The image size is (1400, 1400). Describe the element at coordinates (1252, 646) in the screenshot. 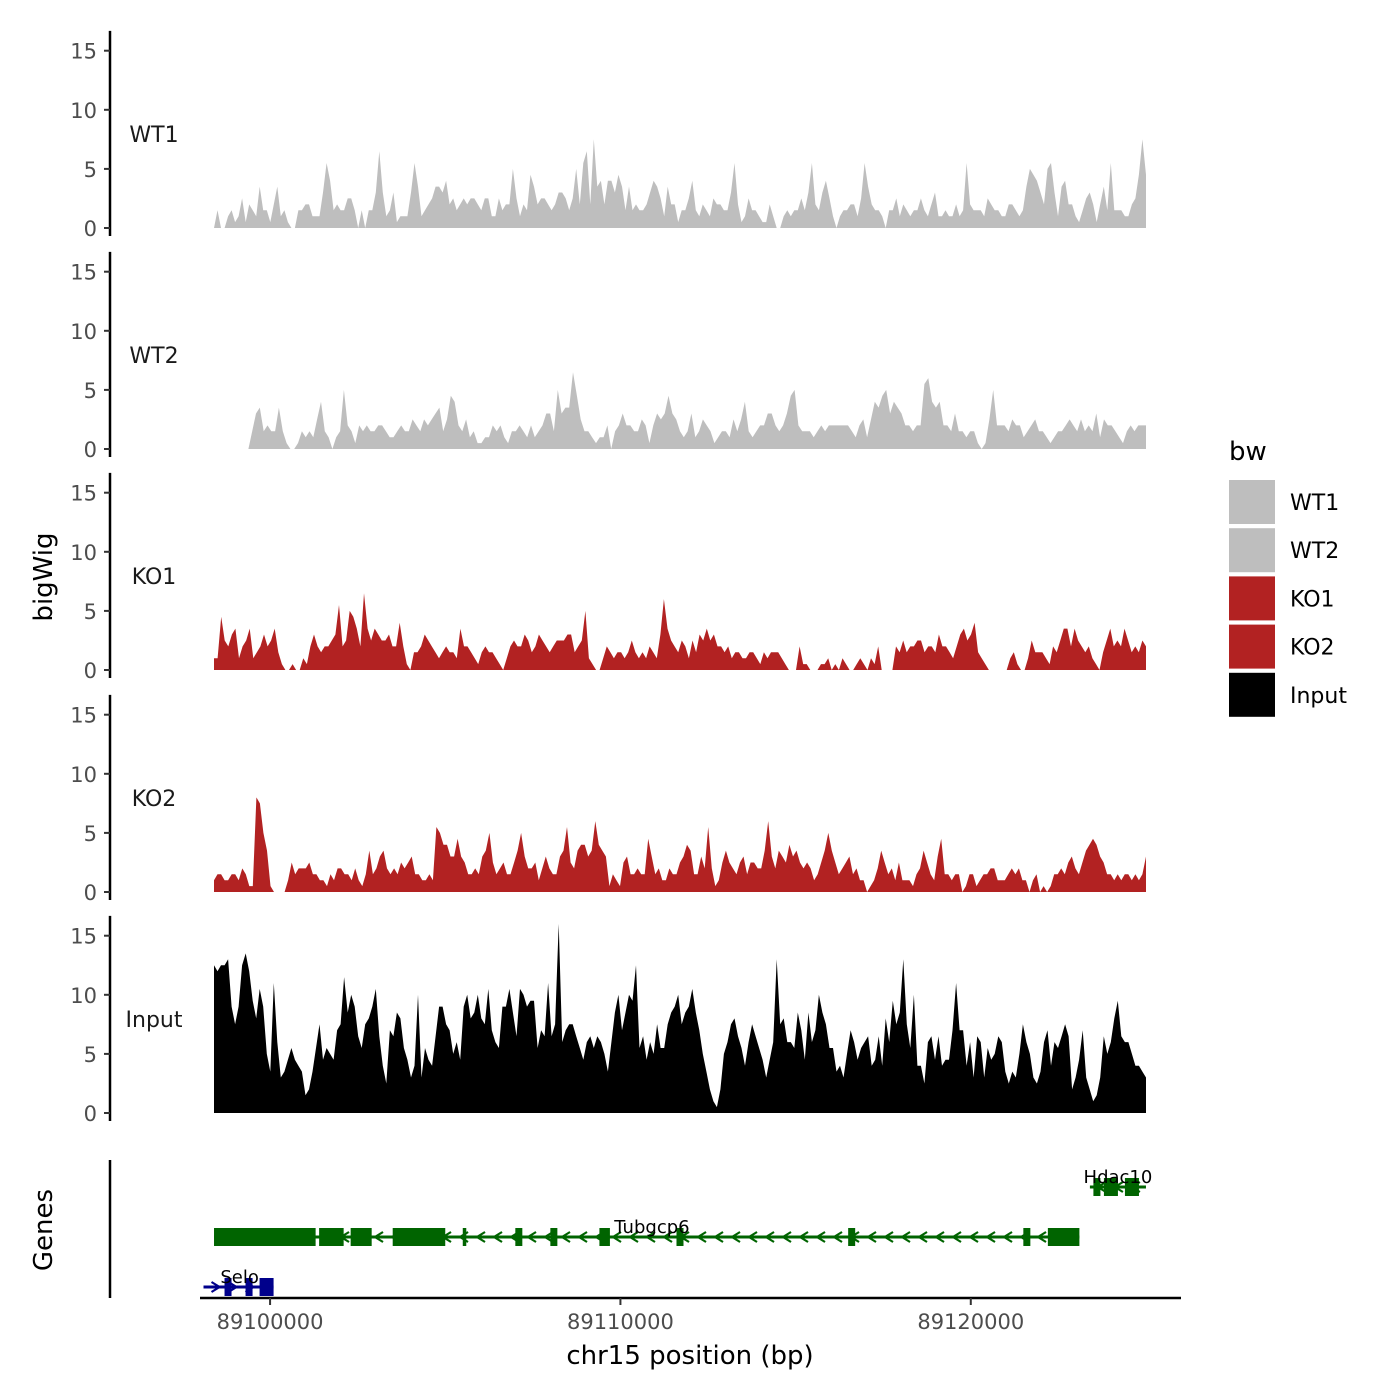

I see `legend-swatch-ko2` at that location.